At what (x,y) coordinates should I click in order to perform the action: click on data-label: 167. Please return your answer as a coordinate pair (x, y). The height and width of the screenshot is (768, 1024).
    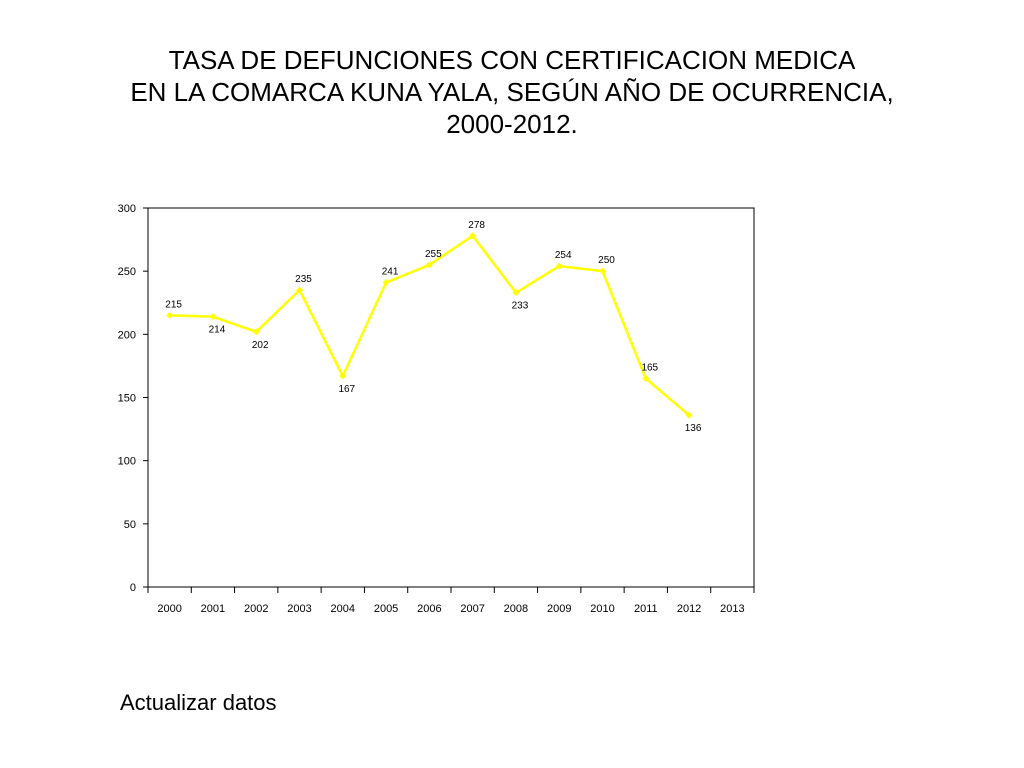
    Looking at the image, I should click on (346, 389).